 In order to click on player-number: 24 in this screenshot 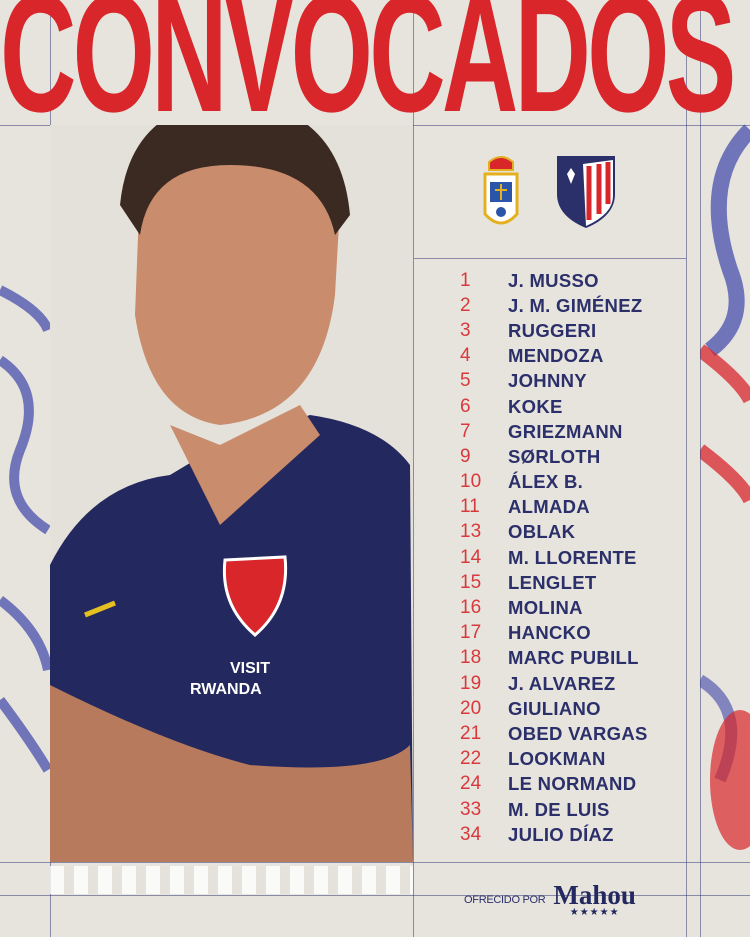, I will do `click(471, 784)`.